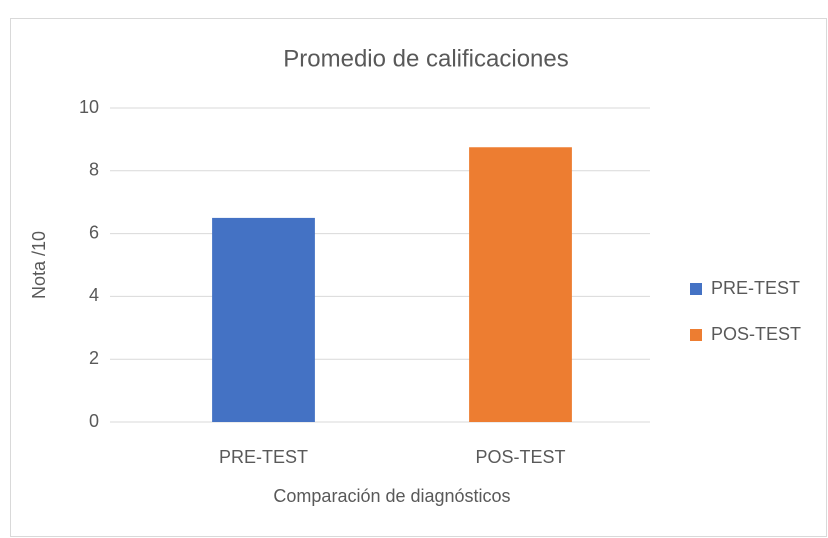 The width and height of the screenshot is (828, 538). Describe the element at coordinates (425, 58) in the screenshot. I see `chart-title: Promedio de calificaciones` at that location.